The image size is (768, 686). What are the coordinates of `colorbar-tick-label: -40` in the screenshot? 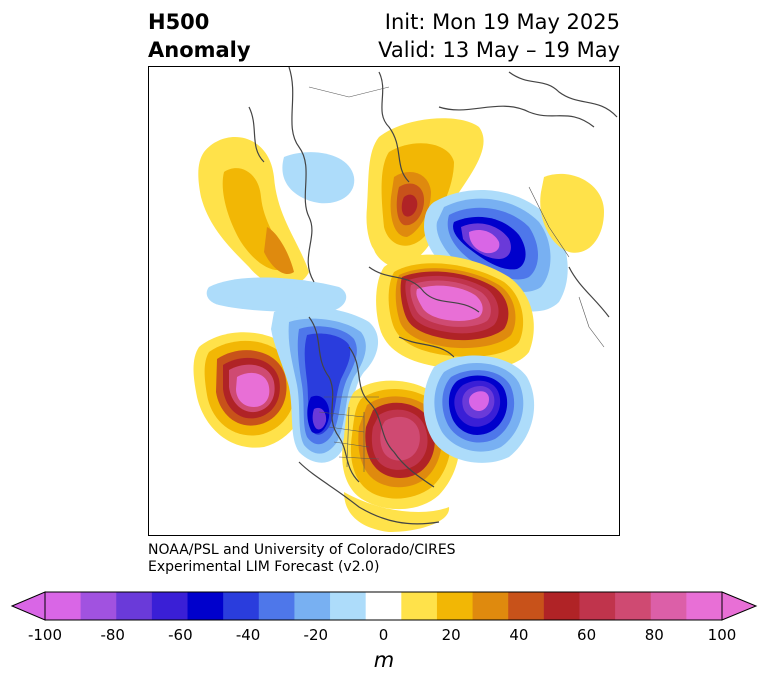 It's located at (248, 635).